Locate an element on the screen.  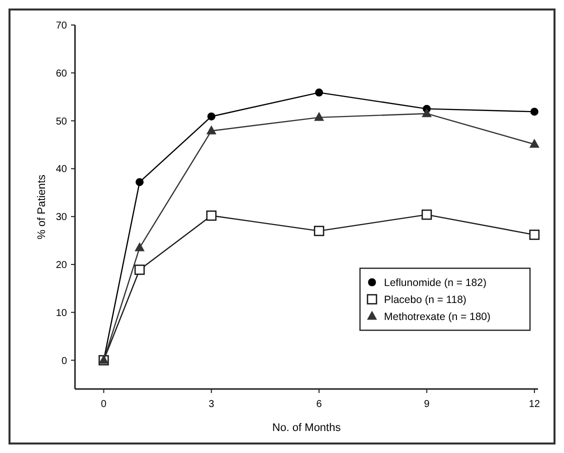
y-tick-label: 40 is located at coordinates (62, 170).